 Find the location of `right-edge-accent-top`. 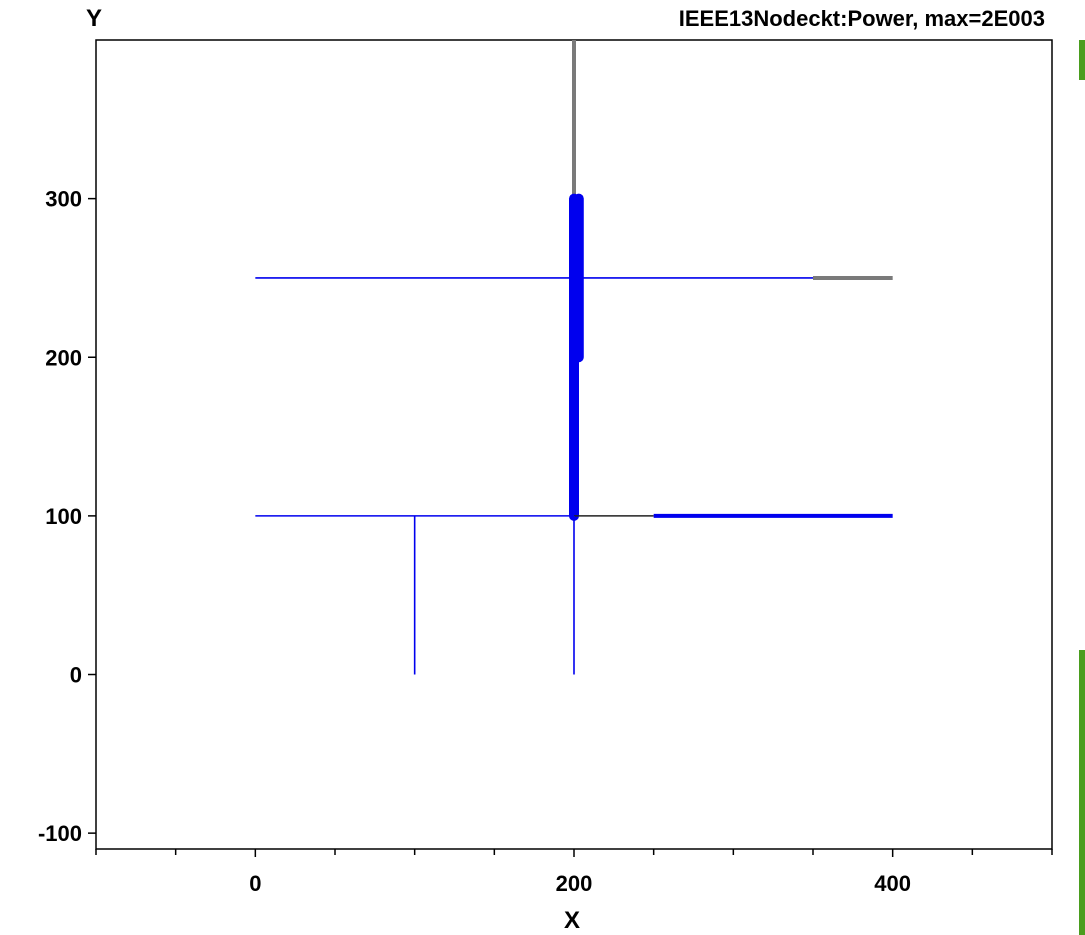

right-edge-accent-top is located at coordinates (1082, 60).